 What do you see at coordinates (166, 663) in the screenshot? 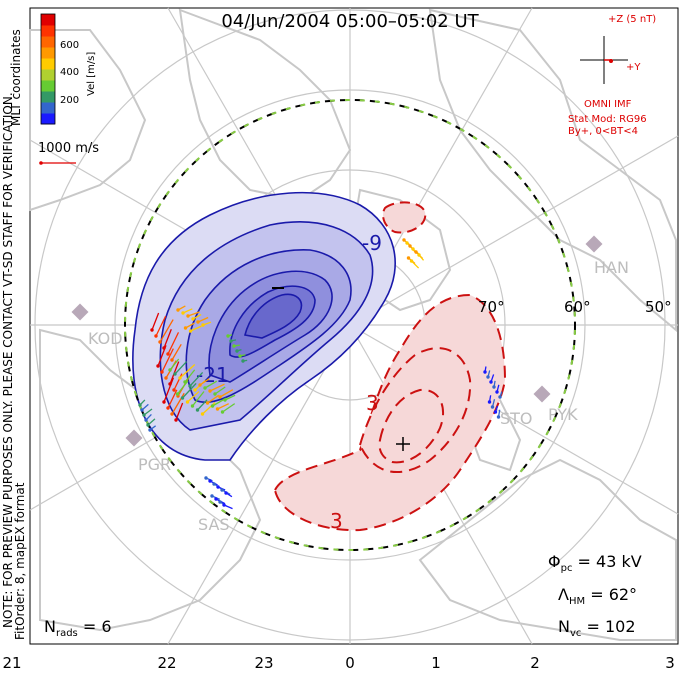
I see `mlt-tick-22: 22` at bounding box center [166, 663].